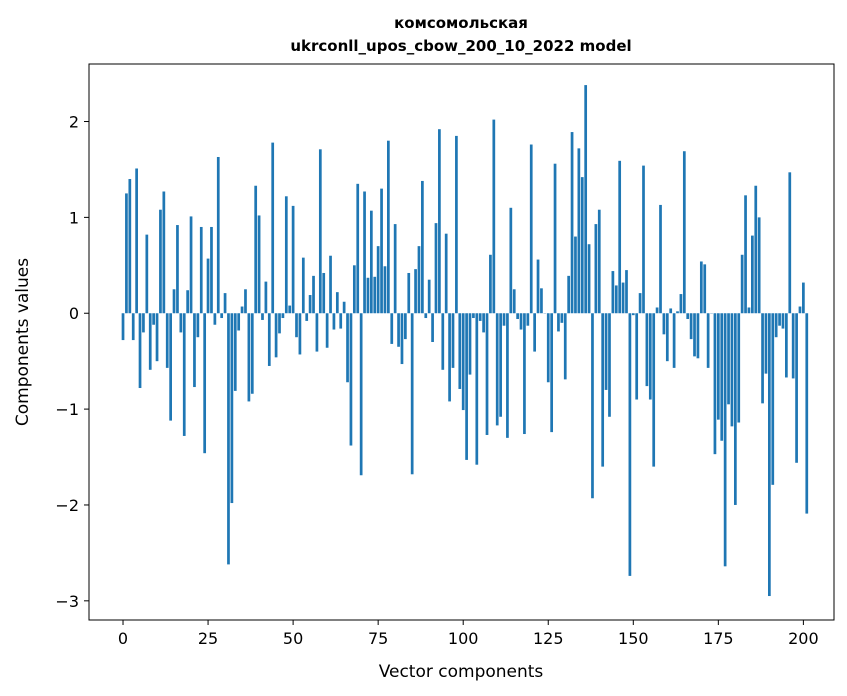  Describe the element at coordinates (460, 46) in the screenshot. I see `chart-title-line2: ukrconll_upos_cbow_200_10_2022 model` at that location.